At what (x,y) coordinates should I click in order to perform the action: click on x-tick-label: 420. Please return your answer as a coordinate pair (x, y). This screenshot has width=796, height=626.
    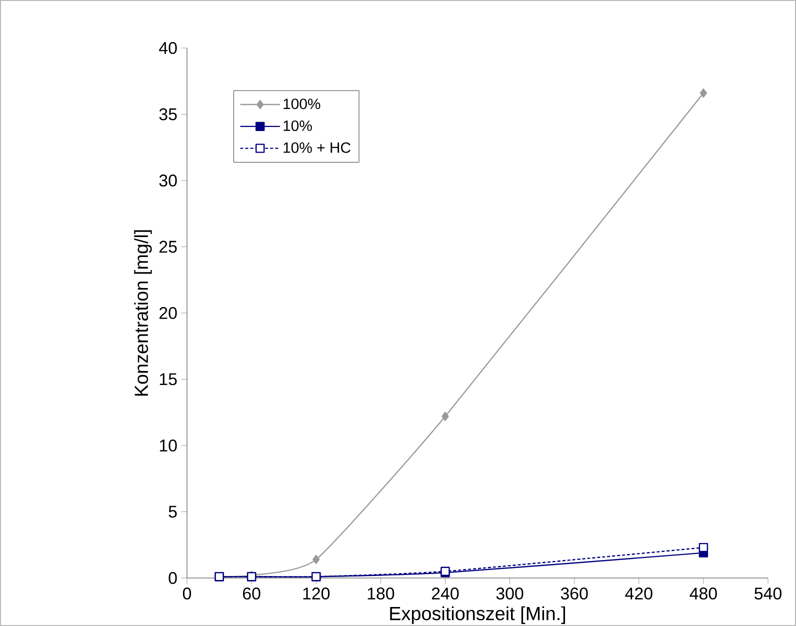
    Looking at the image, I should click on (638, 594).